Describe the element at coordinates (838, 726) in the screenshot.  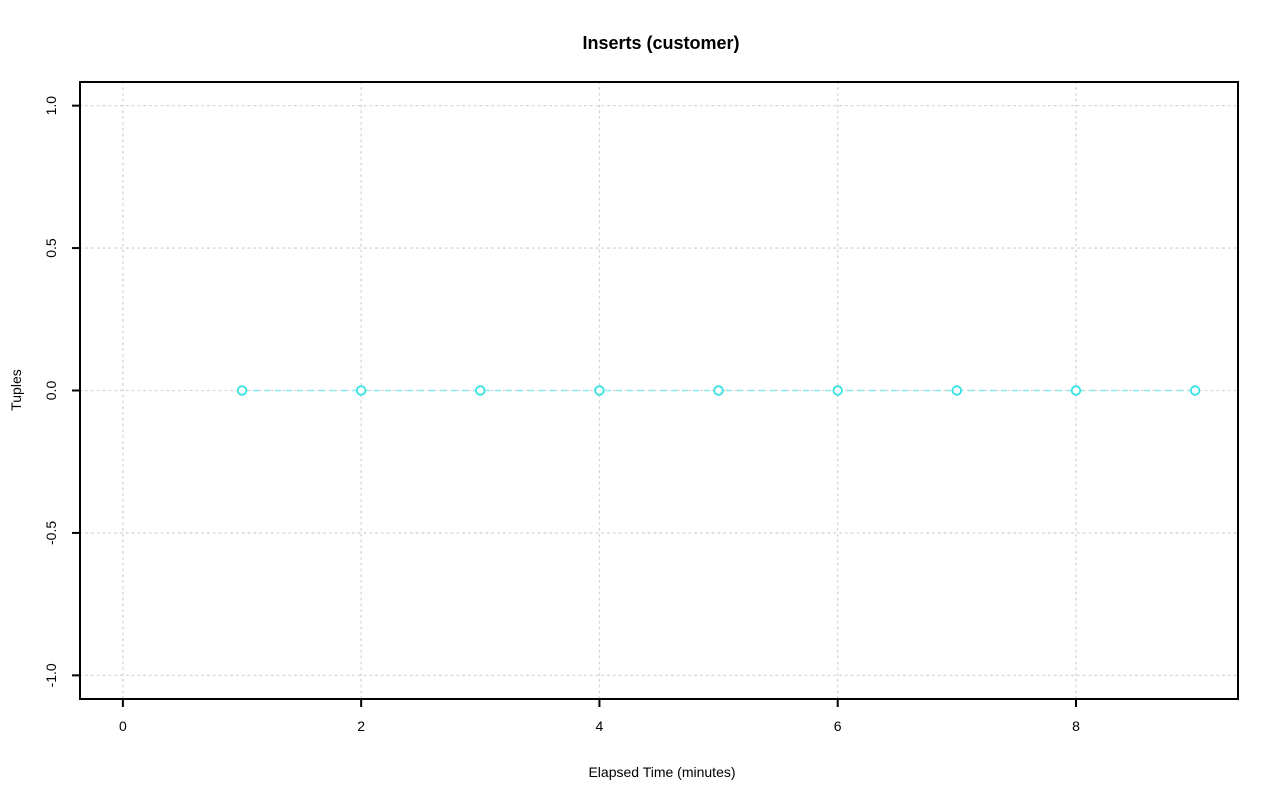
I see `x-tick-label: 6` at that location.